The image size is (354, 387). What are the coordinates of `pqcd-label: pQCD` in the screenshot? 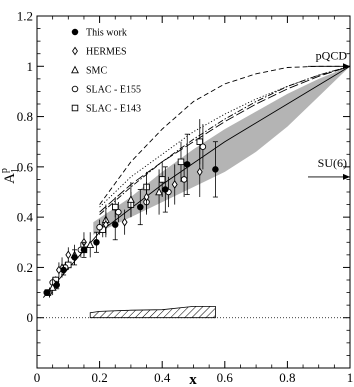 It's located at (332, 55).